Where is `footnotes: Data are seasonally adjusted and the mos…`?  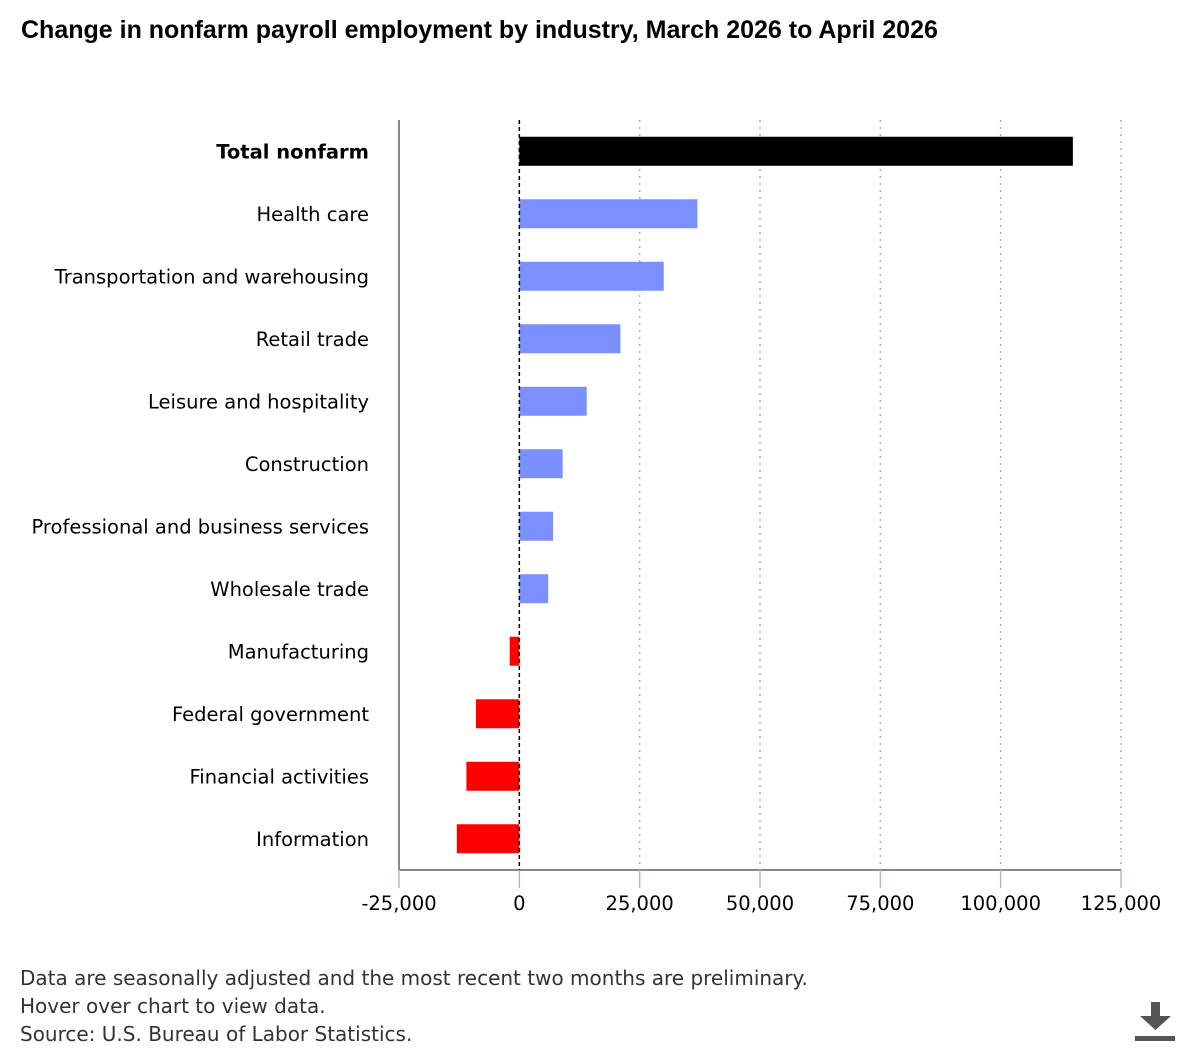
footnotes: Data are seasonally adjusted and the mos… is located at coordinates (414, 1006).